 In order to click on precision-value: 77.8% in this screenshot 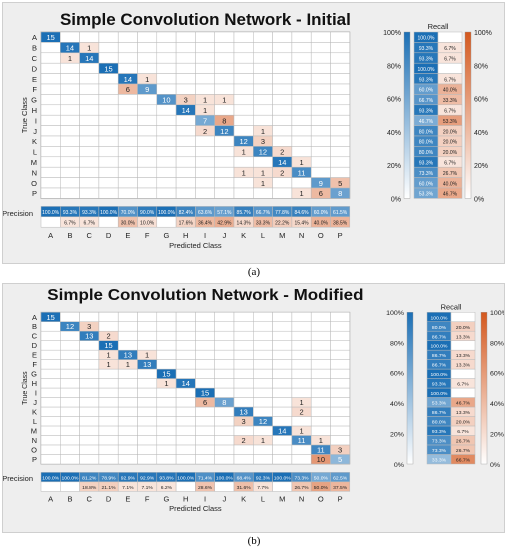, I will do `click(282, 213)`.